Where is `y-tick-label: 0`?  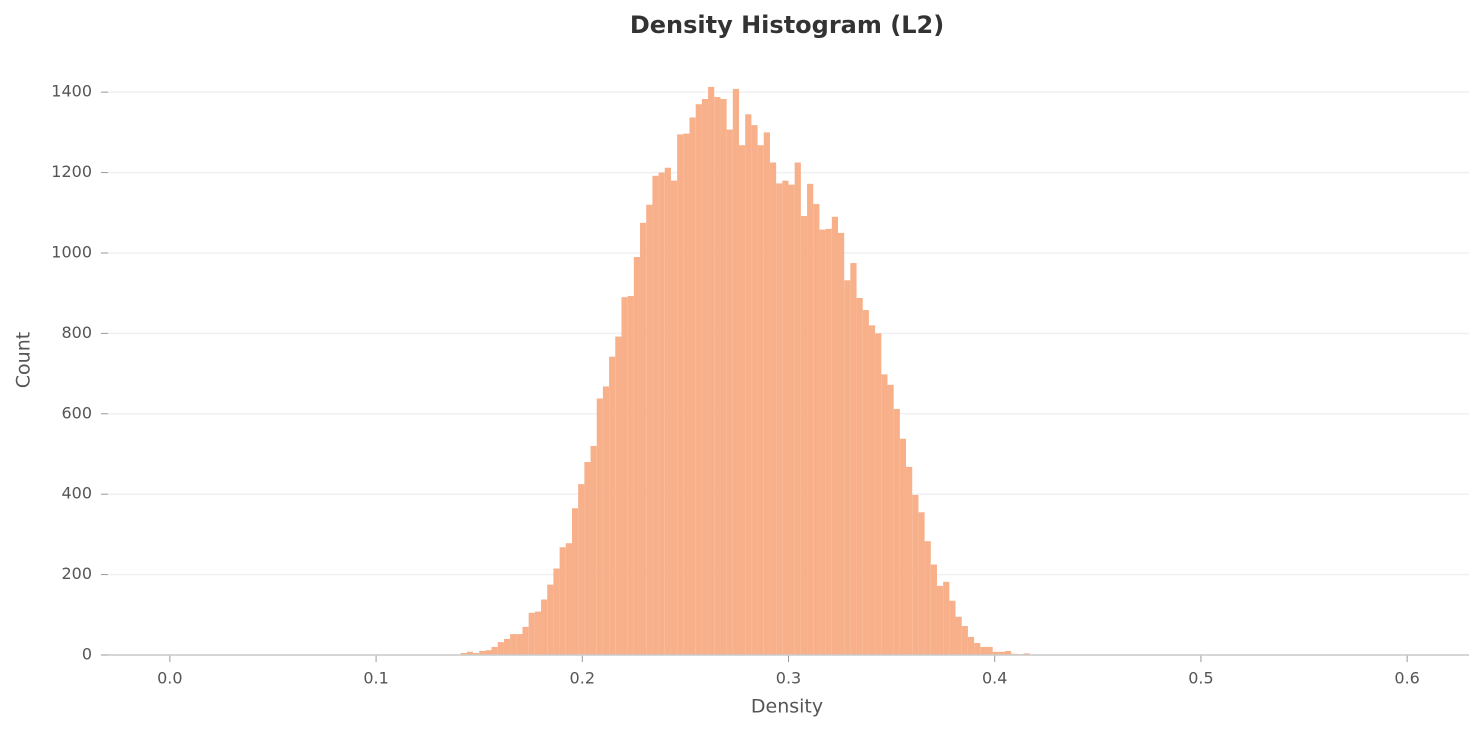 y-tick-label: 0 is located at coordinates (87, 654).